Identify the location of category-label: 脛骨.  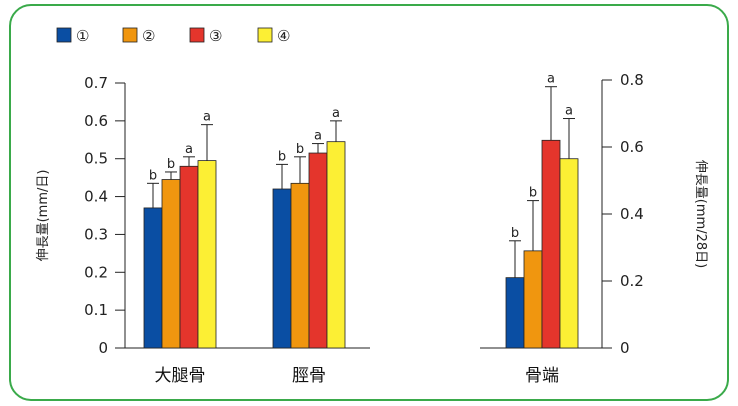
(309, 376).